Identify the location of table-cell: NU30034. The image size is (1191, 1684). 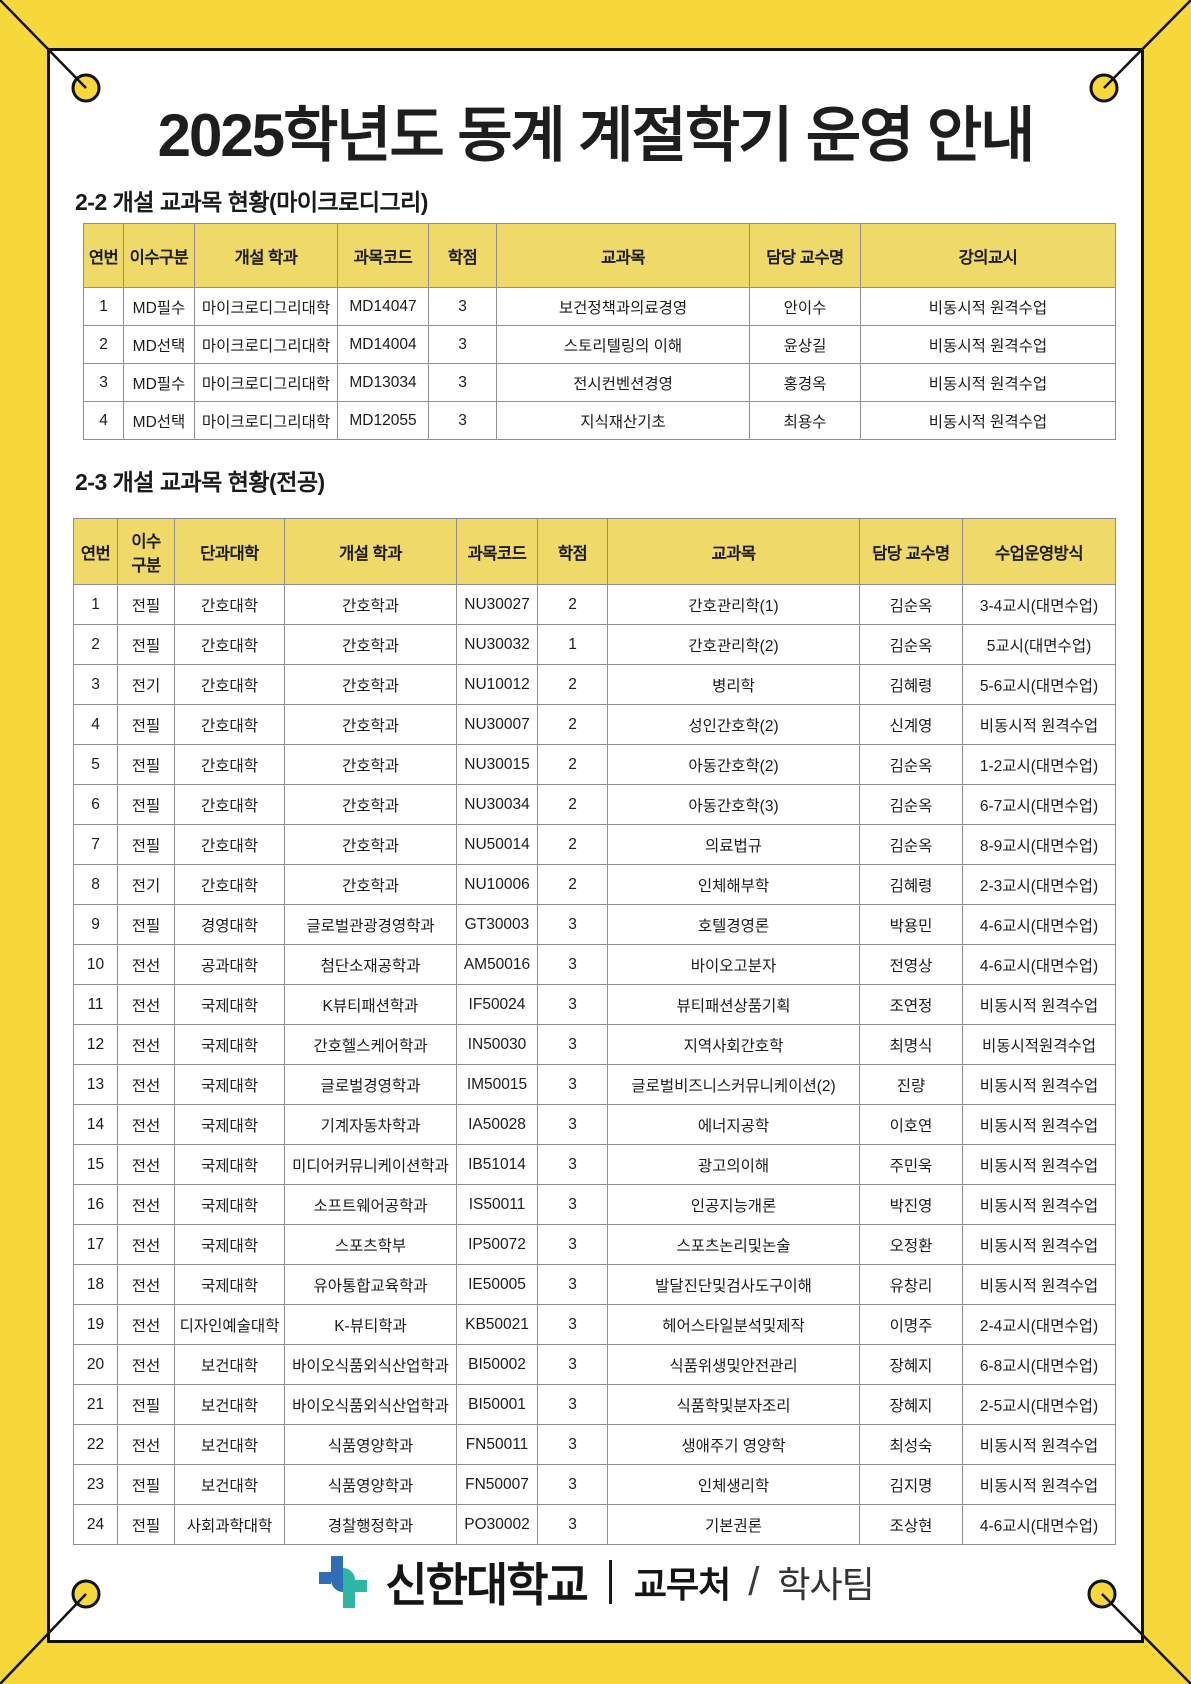
(497, 804).